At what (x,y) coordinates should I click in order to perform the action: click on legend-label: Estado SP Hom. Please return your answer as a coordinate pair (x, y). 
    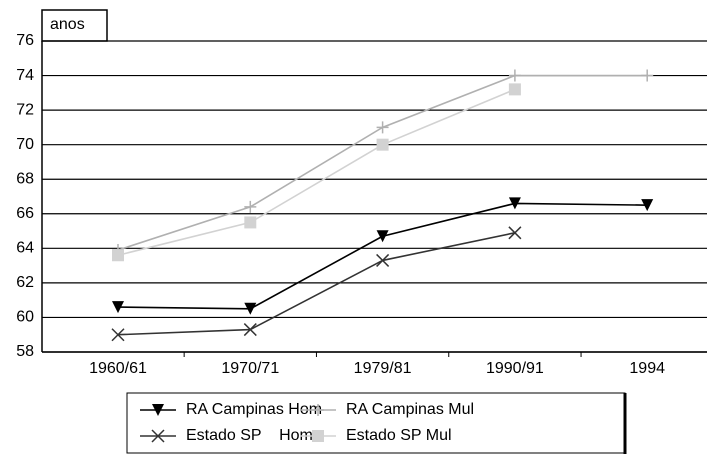
    Looking at the image, I should click on (249, 435).